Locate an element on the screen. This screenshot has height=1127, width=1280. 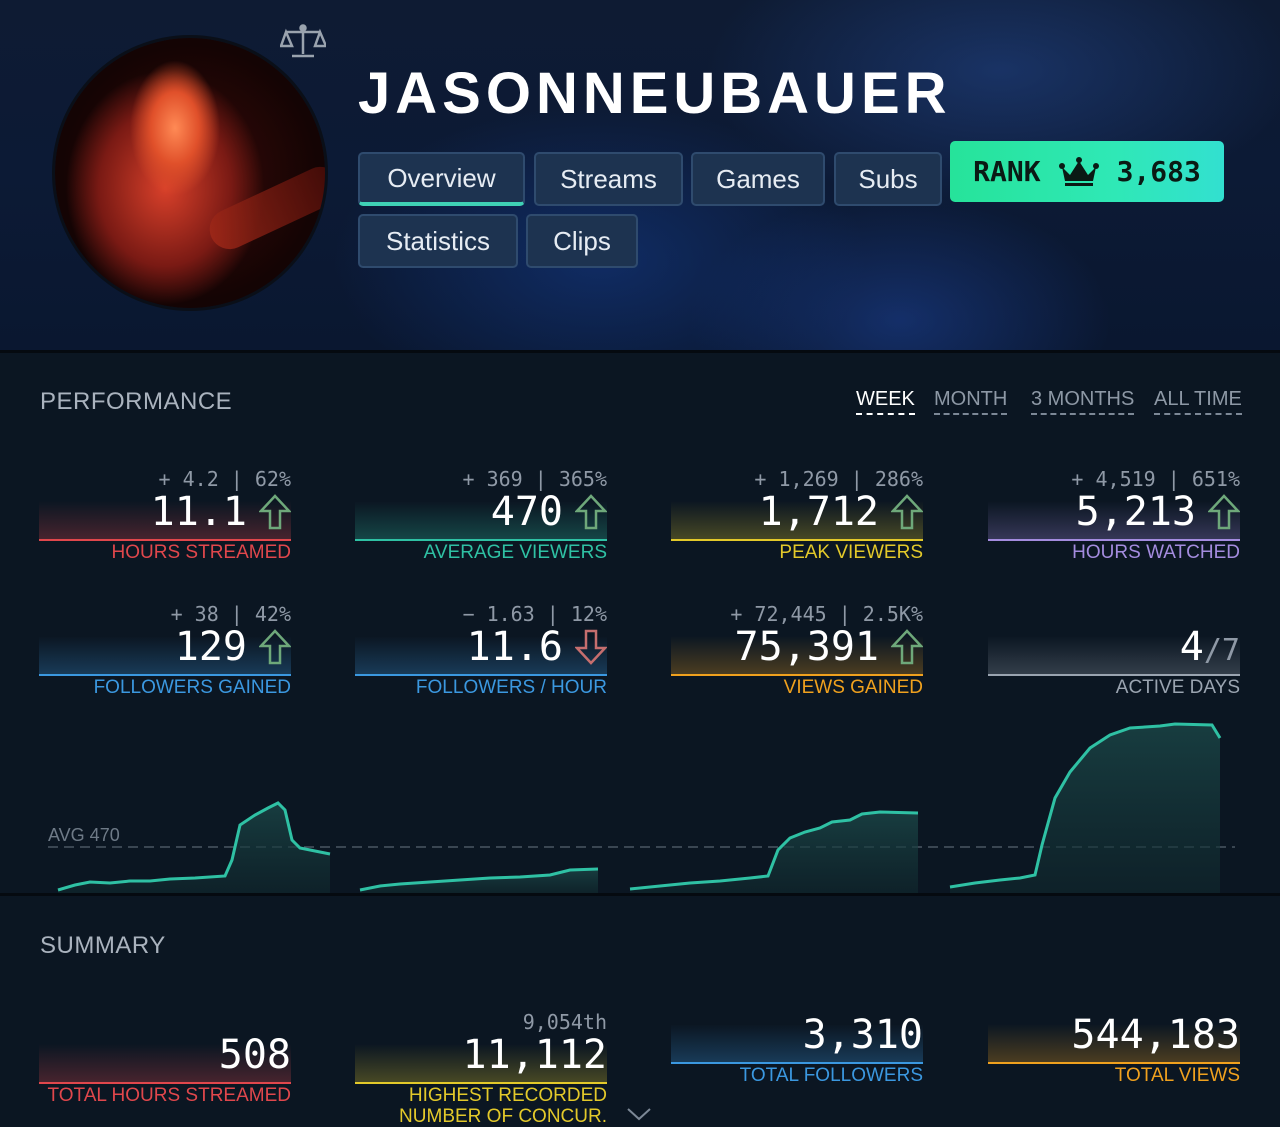
chart-divider is located at coordinates (640, 894).